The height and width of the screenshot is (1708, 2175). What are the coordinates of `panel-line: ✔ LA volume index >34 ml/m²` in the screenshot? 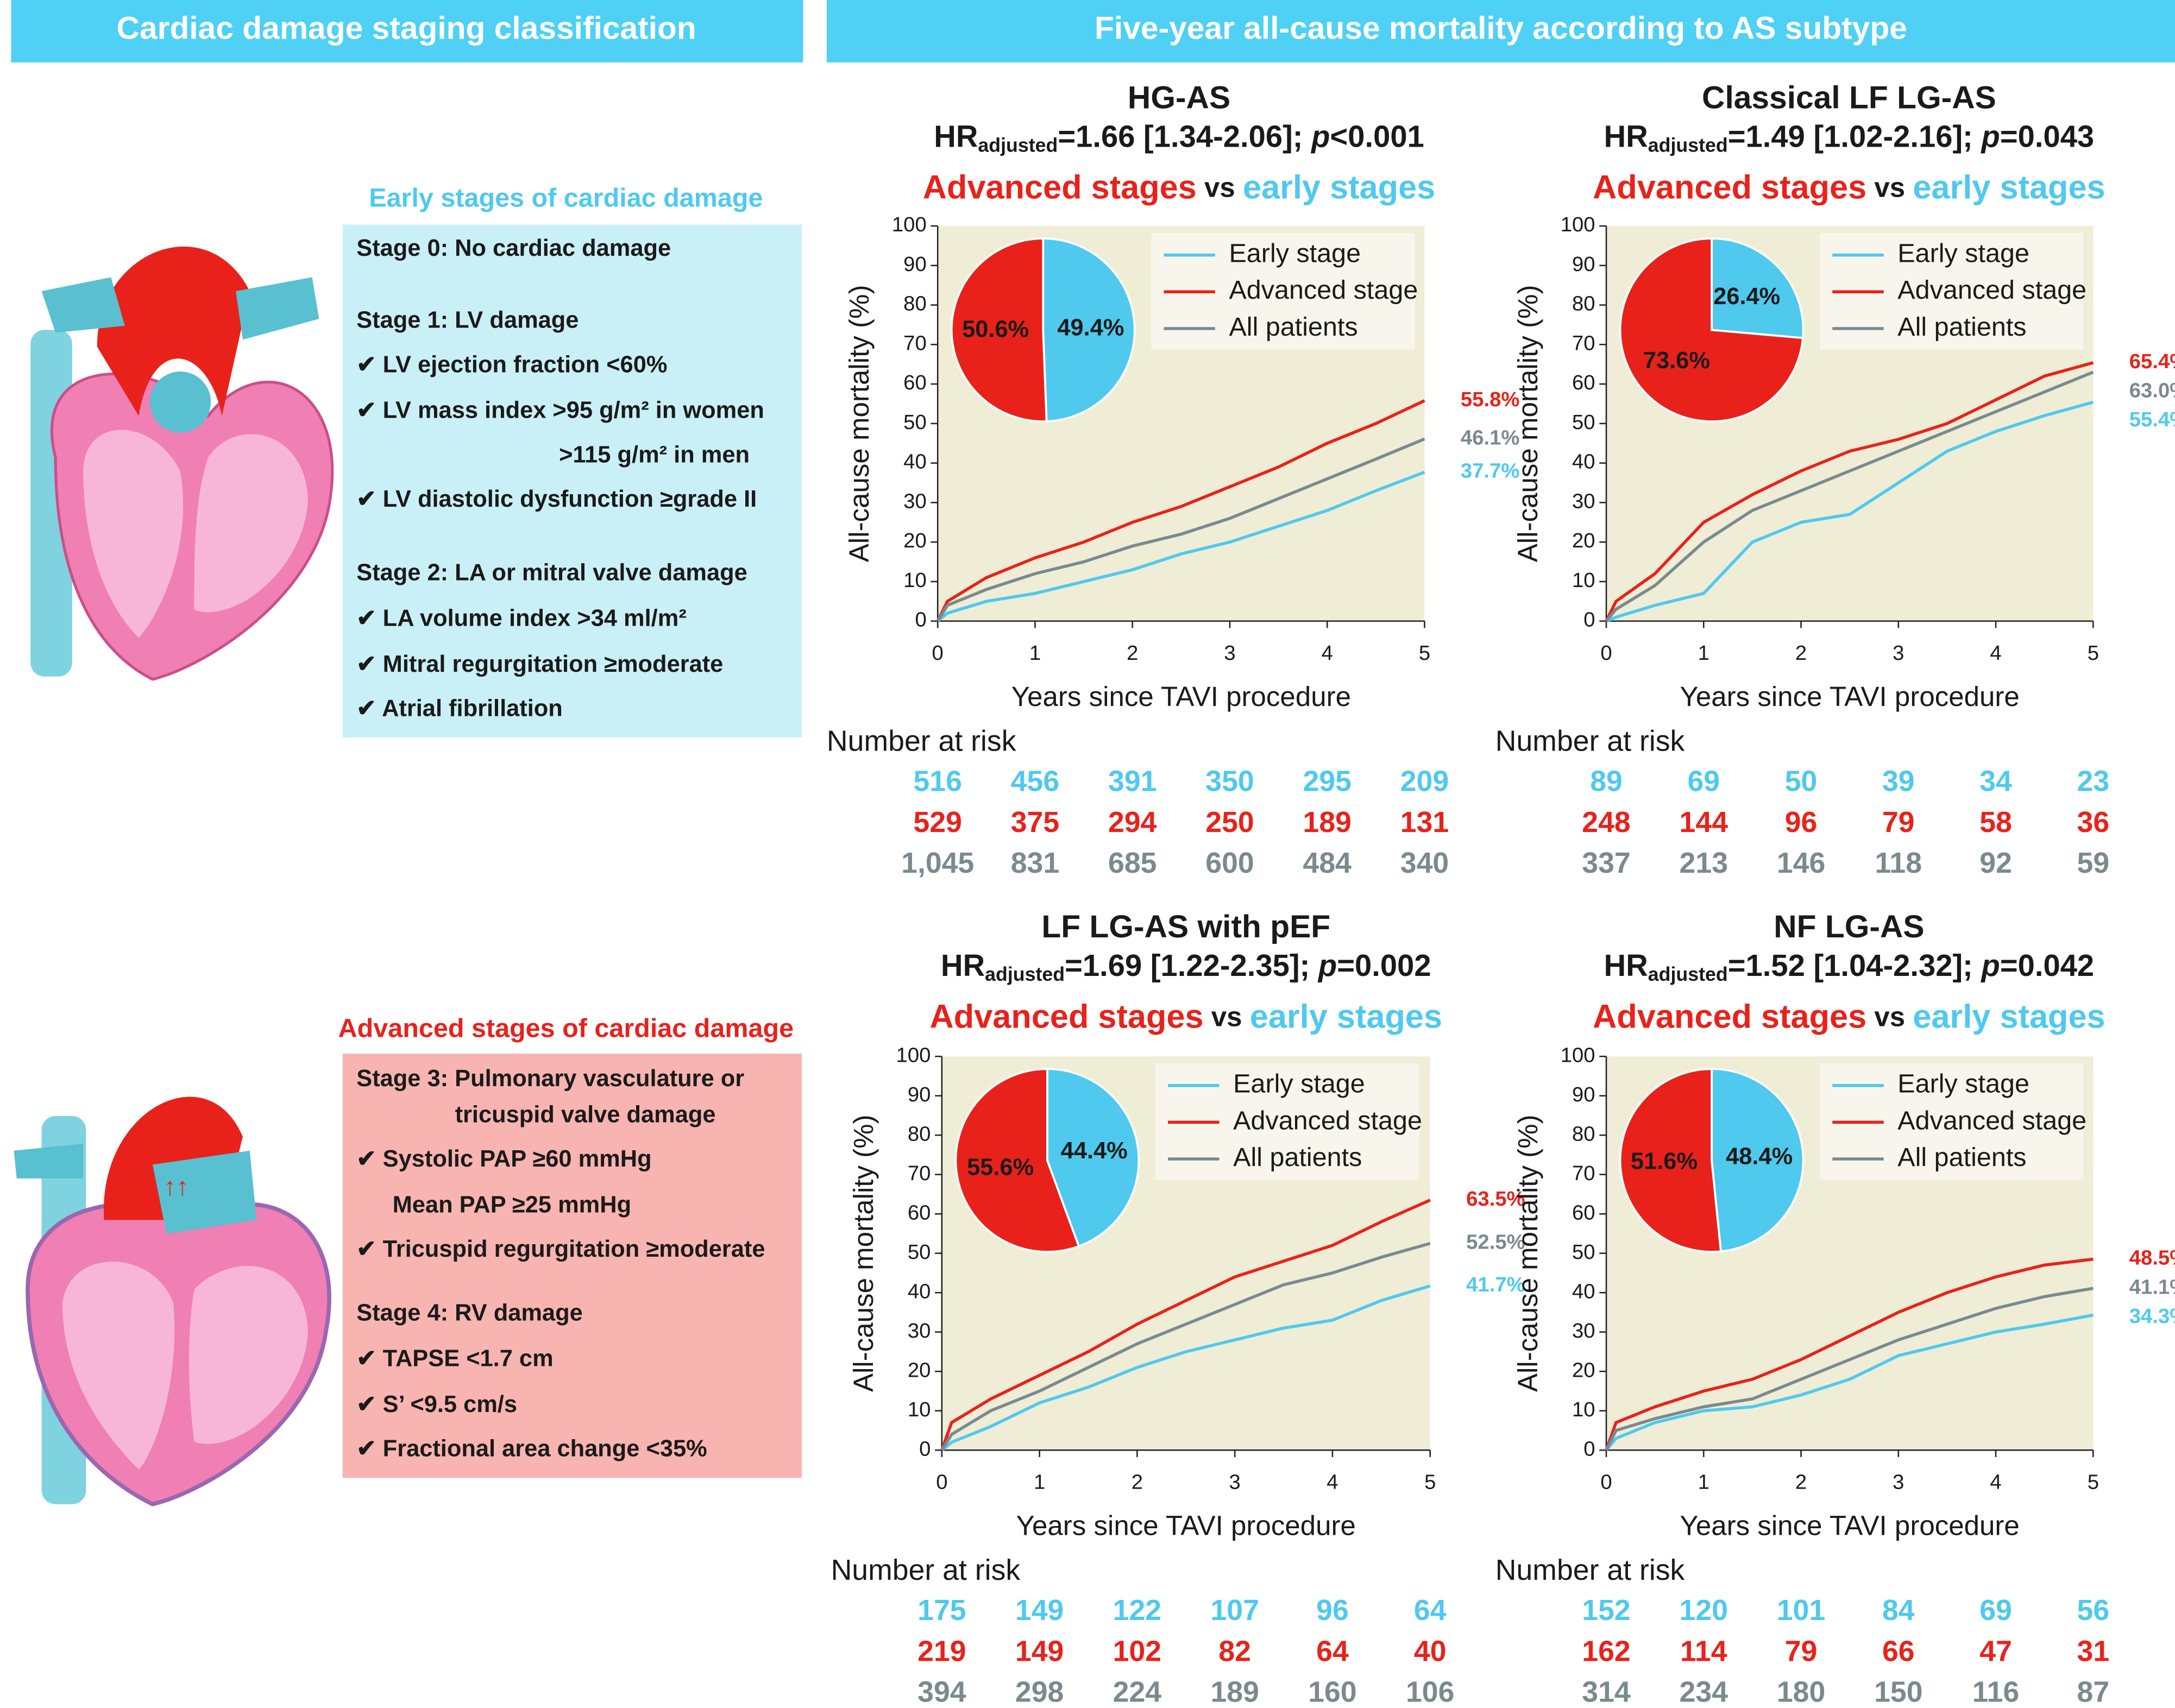 It's located at (521, 619).